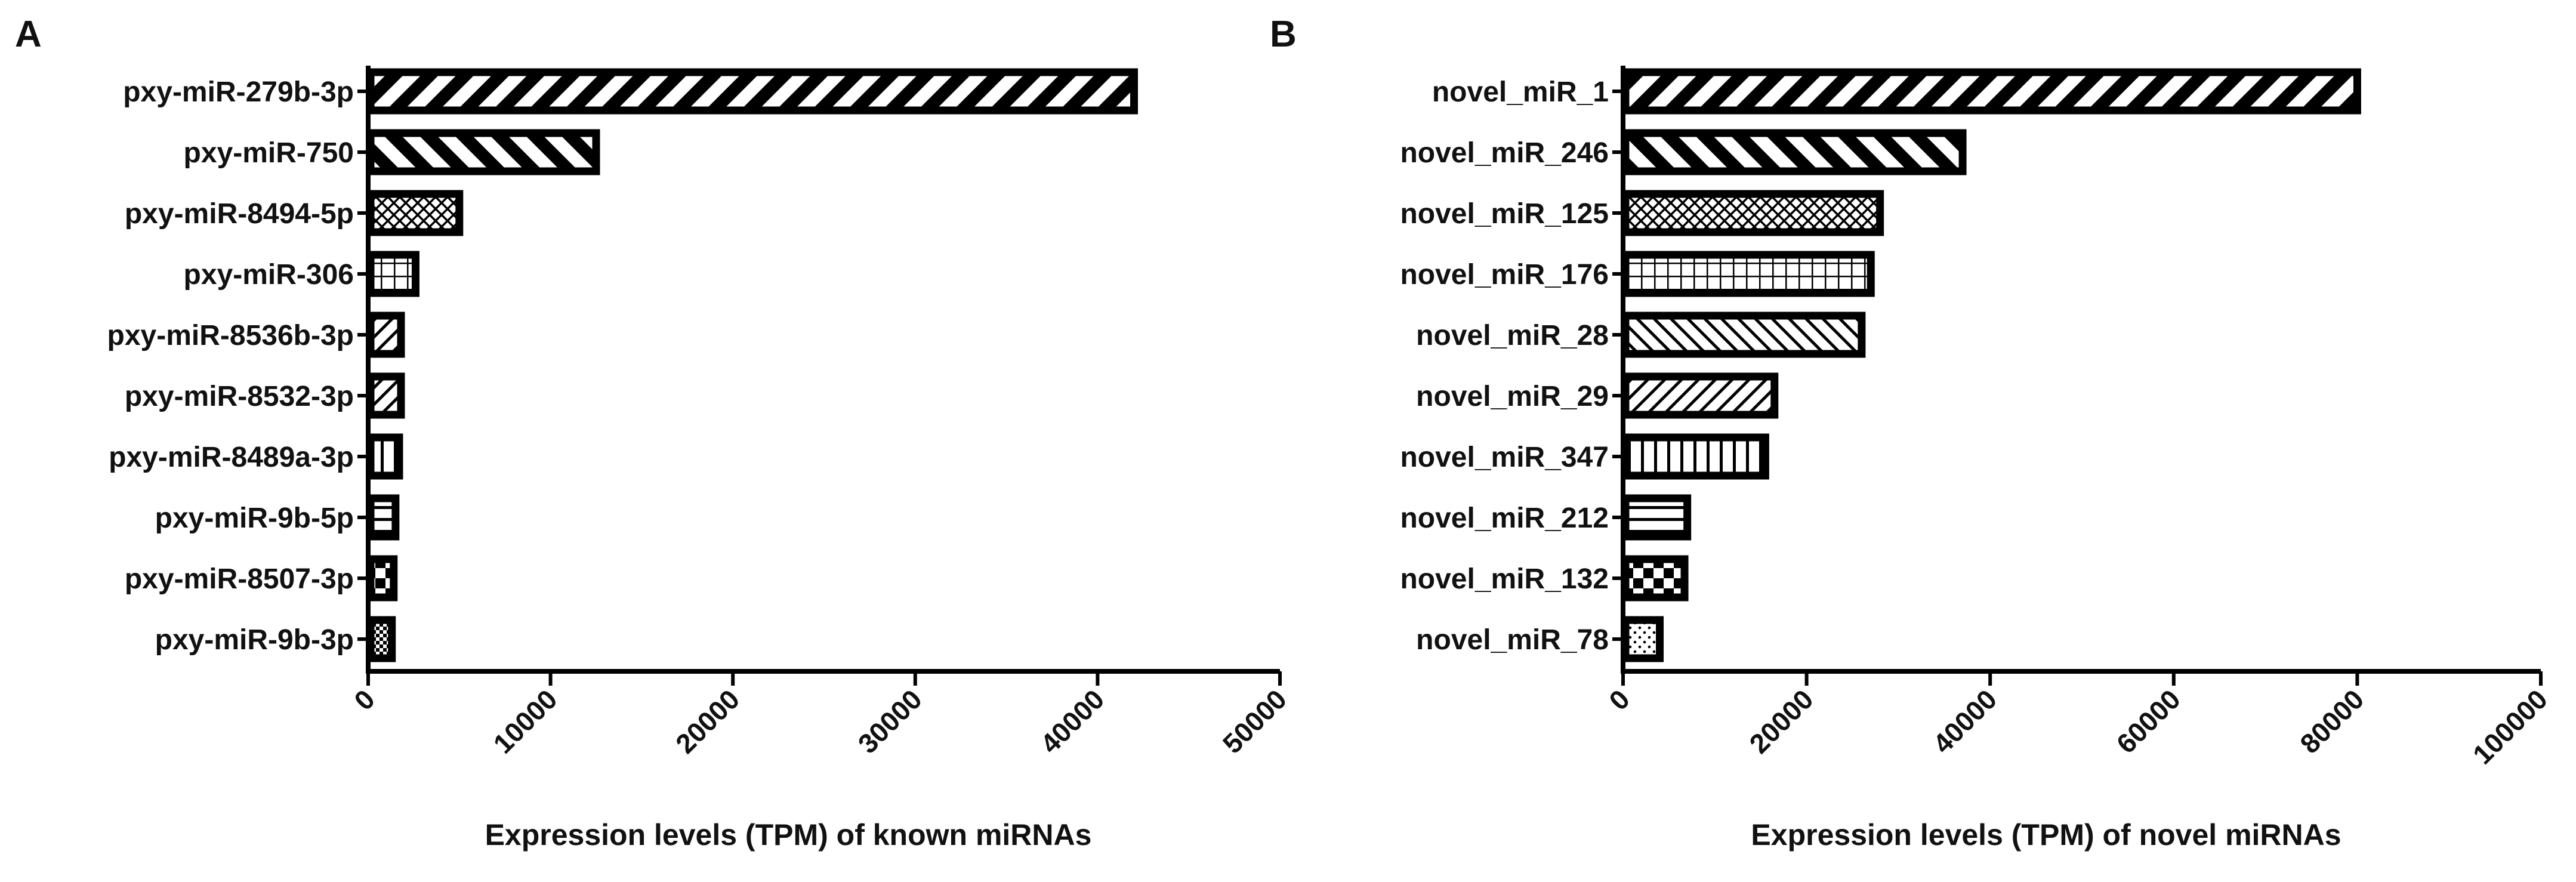 This screenshot has width=2576, height=882. Describe the element at coordinates (1504, 518) in the screenshot. I see `category-label: novel_miR_212` at that location.